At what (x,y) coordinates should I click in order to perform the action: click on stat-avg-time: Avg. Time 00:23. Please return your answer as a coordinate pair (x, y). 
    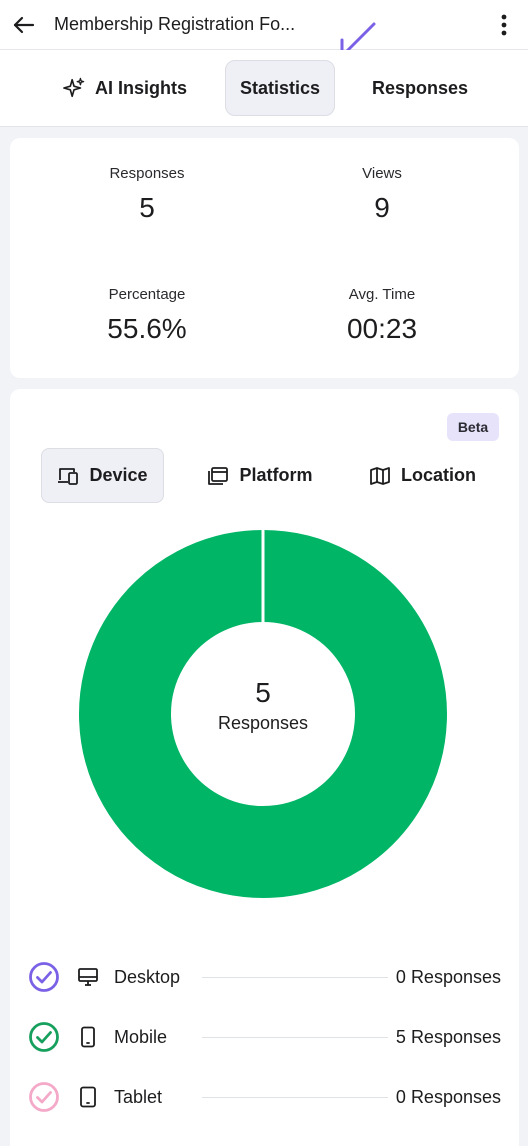
    Looking at the image, I should click on (382, 315).